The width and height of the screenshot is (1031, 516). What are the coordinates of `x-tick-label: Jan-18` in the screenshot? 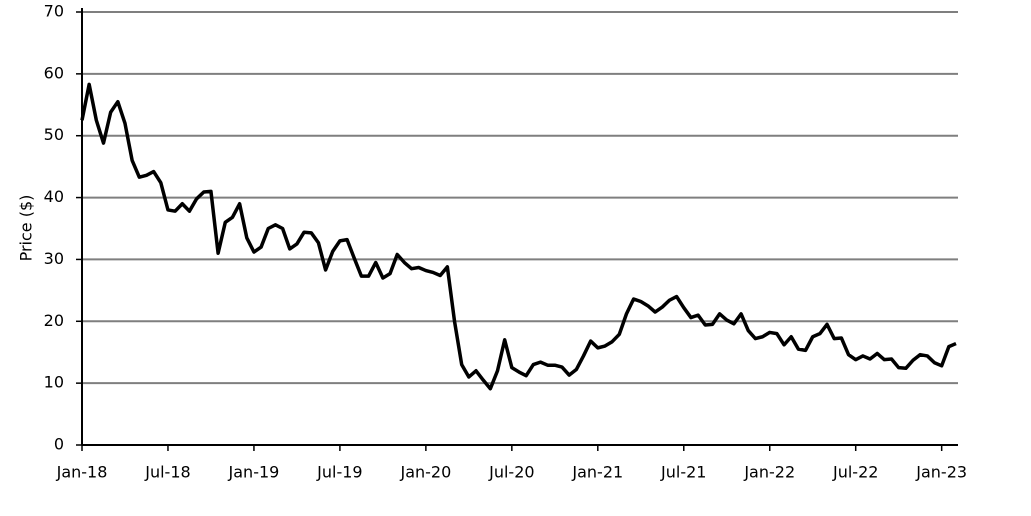 It's located at (82, 472).